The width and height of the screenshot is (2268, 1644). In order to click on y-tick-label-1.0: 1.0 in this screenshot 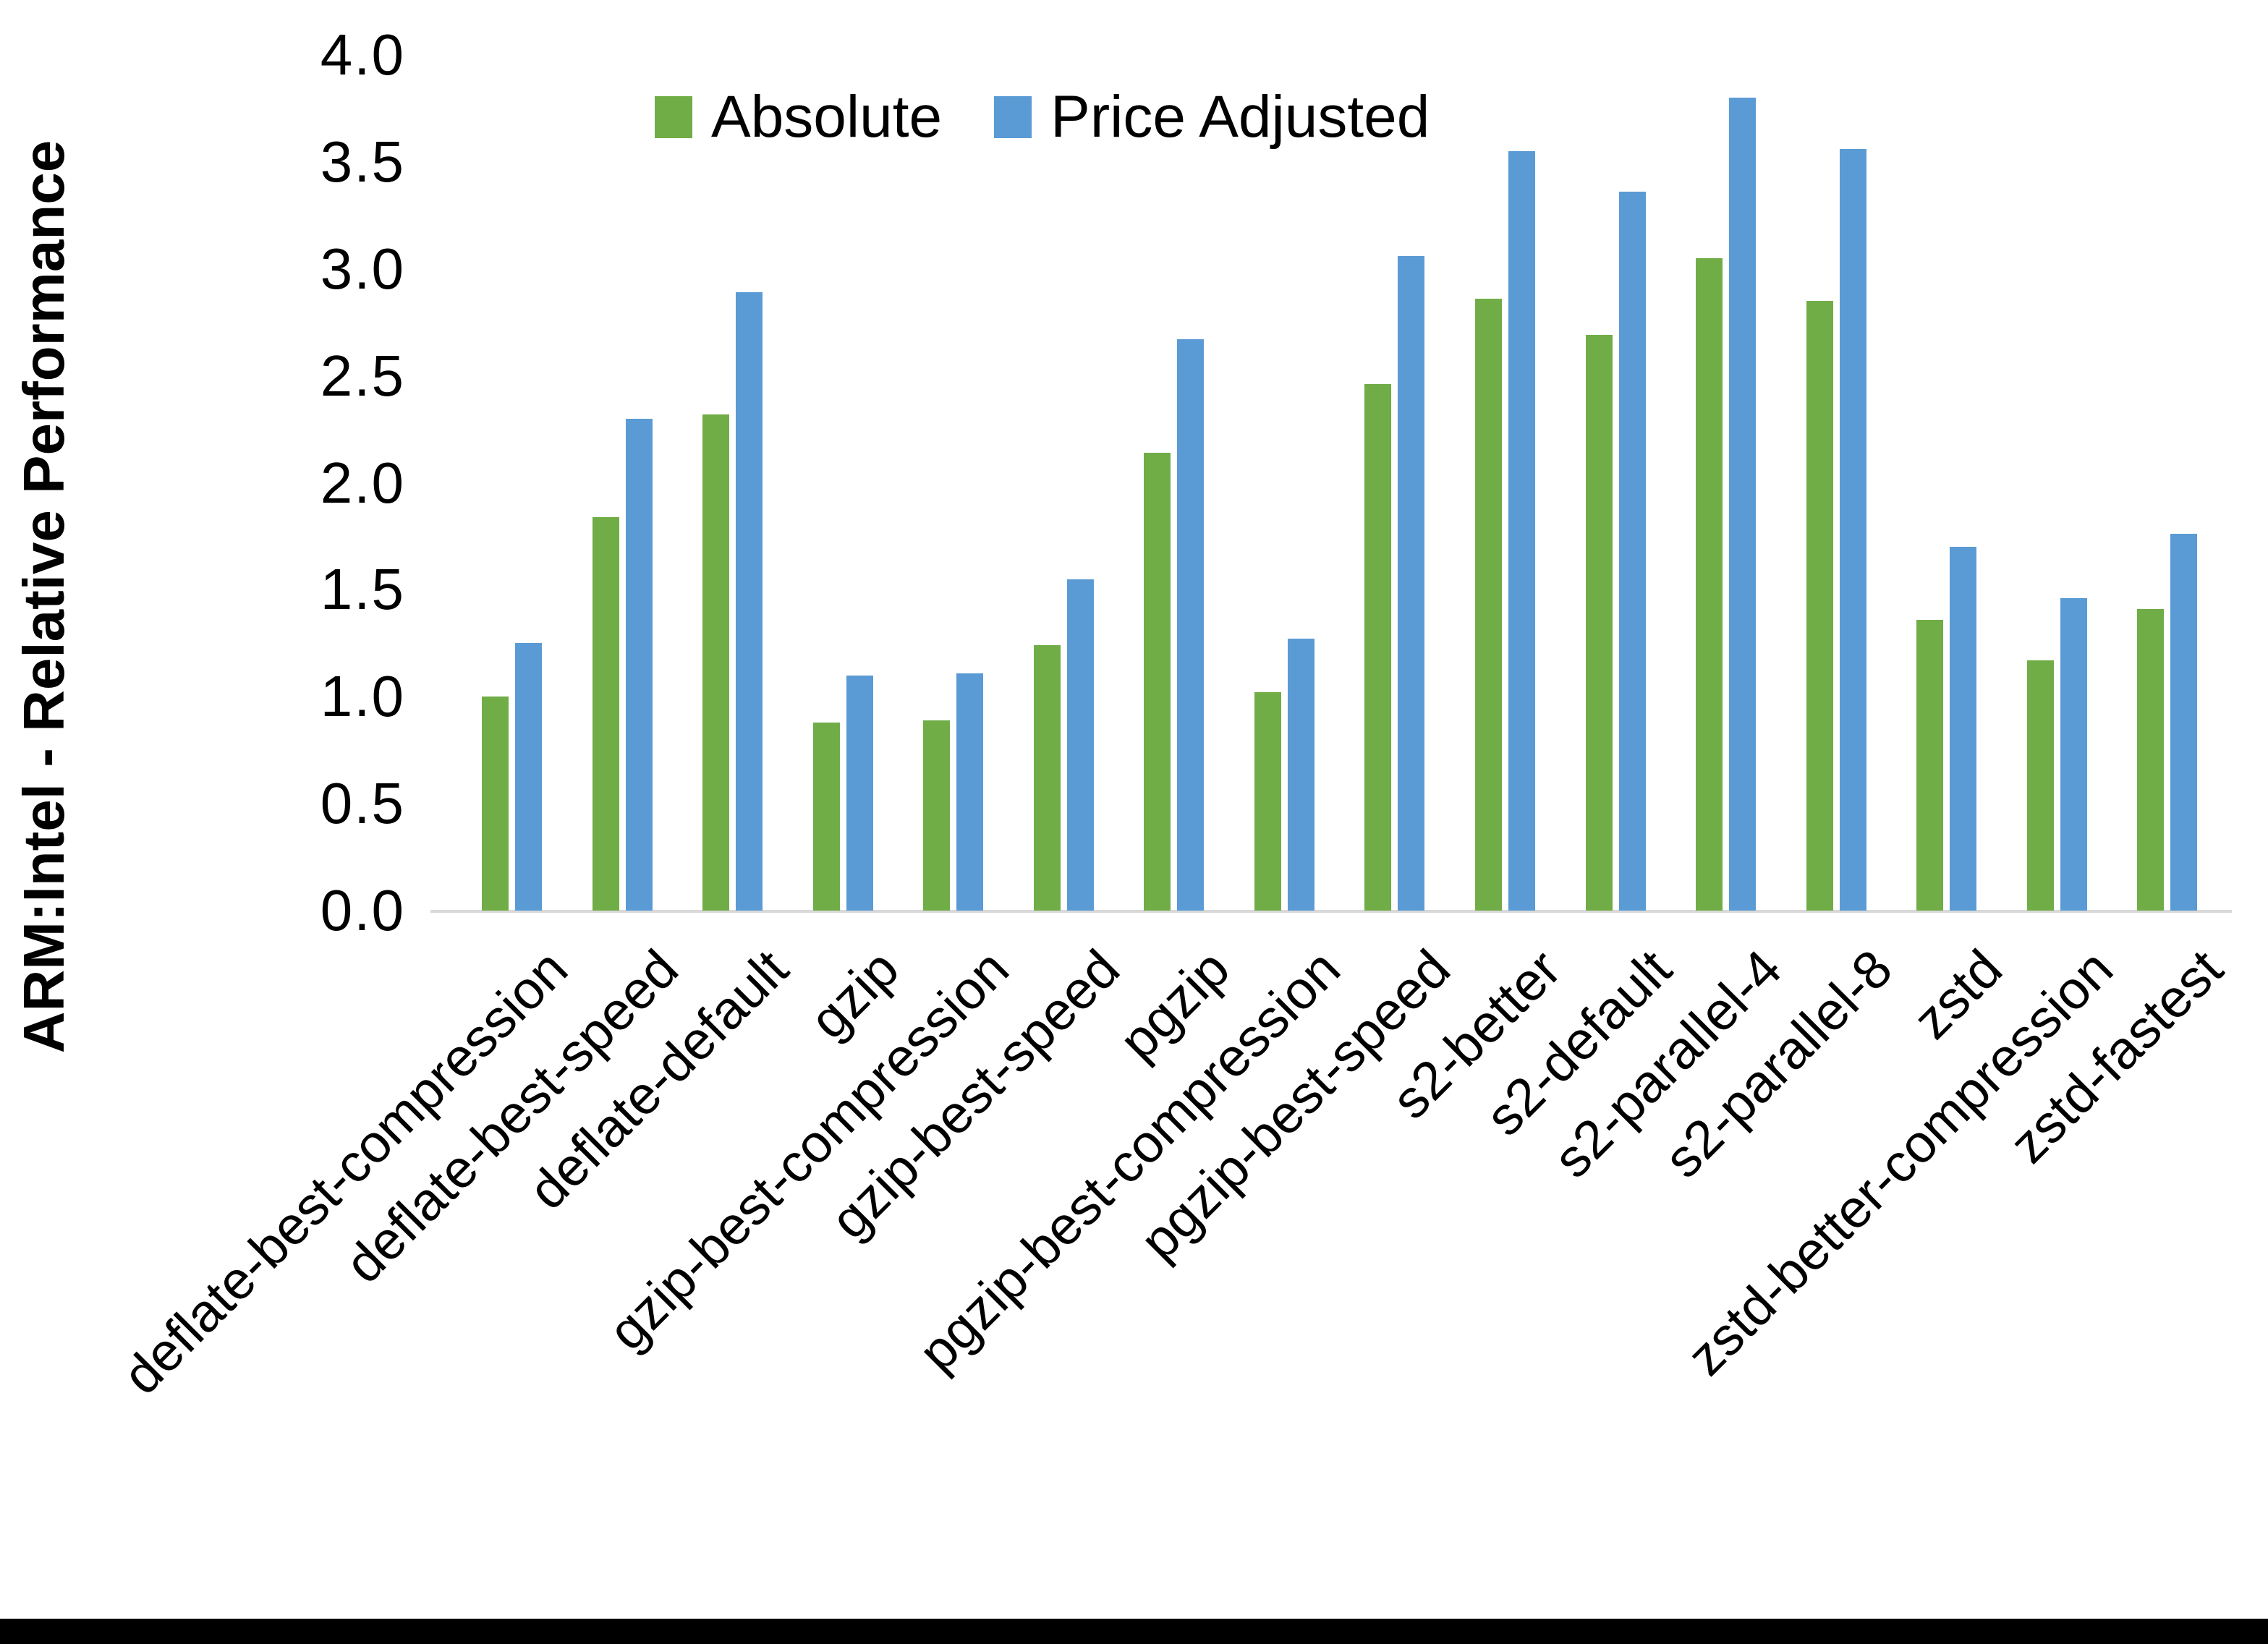, I will do `click(362, 696)`.